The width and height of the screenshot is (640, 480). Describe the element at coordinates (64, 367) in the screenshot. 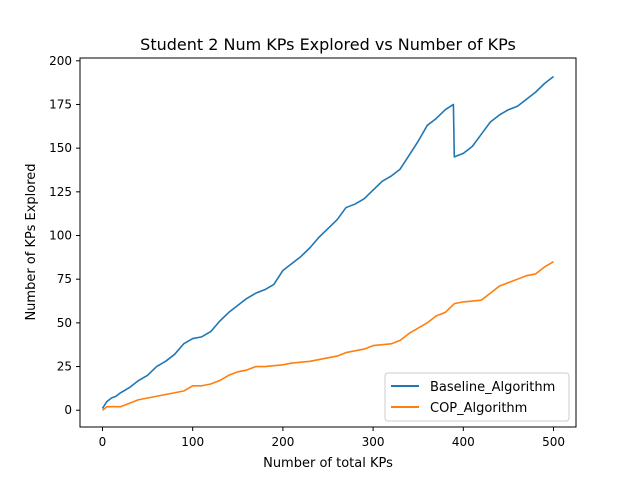

I see `y-tick-label: 25` at that location.